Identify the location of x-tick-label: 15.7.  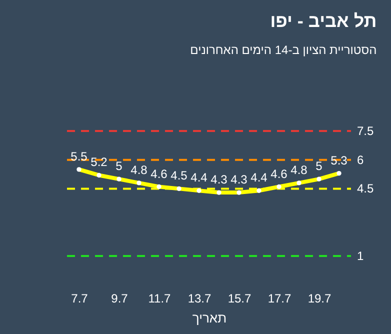
(240, 299).